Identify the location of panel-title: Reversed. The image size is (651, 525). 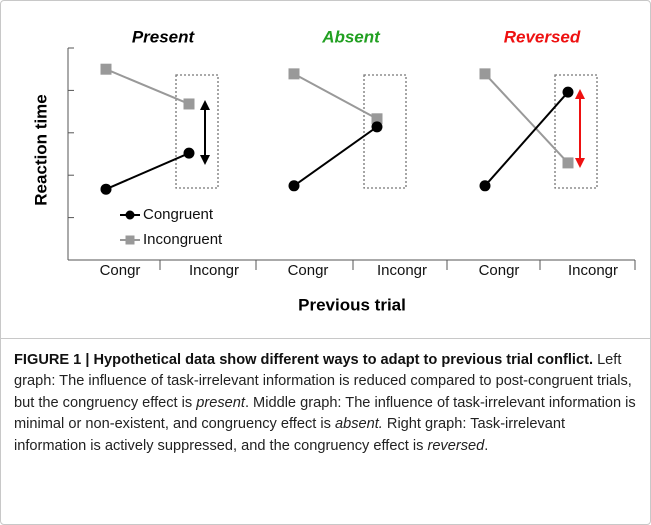
(542, 36).